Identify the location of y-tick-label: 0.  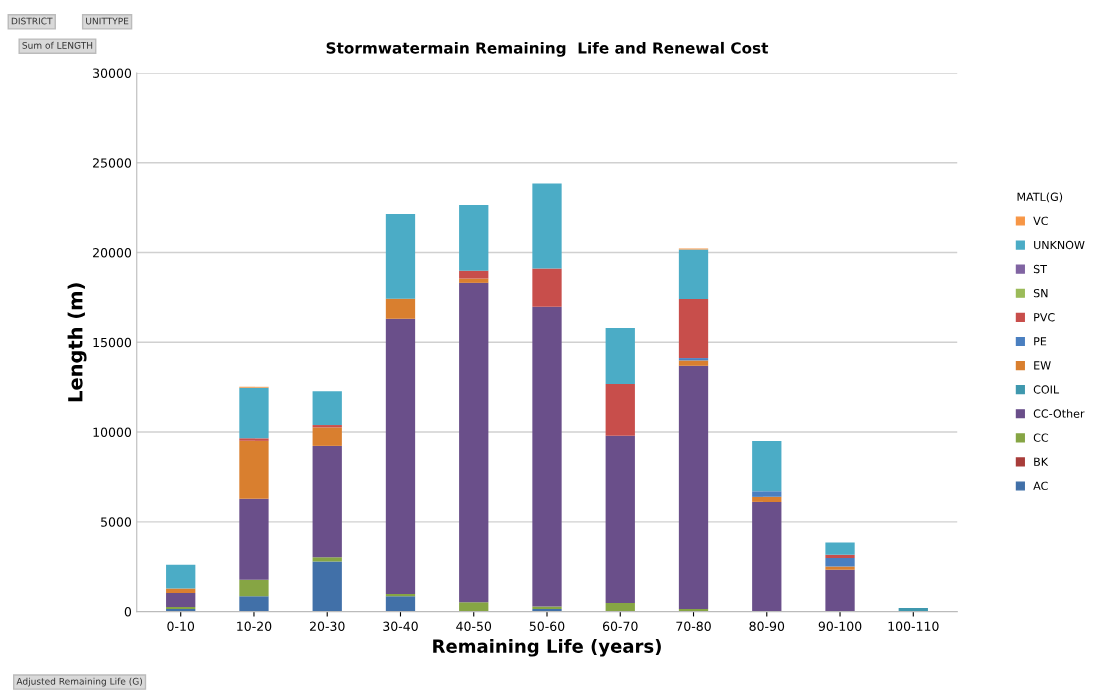
(128, 612).